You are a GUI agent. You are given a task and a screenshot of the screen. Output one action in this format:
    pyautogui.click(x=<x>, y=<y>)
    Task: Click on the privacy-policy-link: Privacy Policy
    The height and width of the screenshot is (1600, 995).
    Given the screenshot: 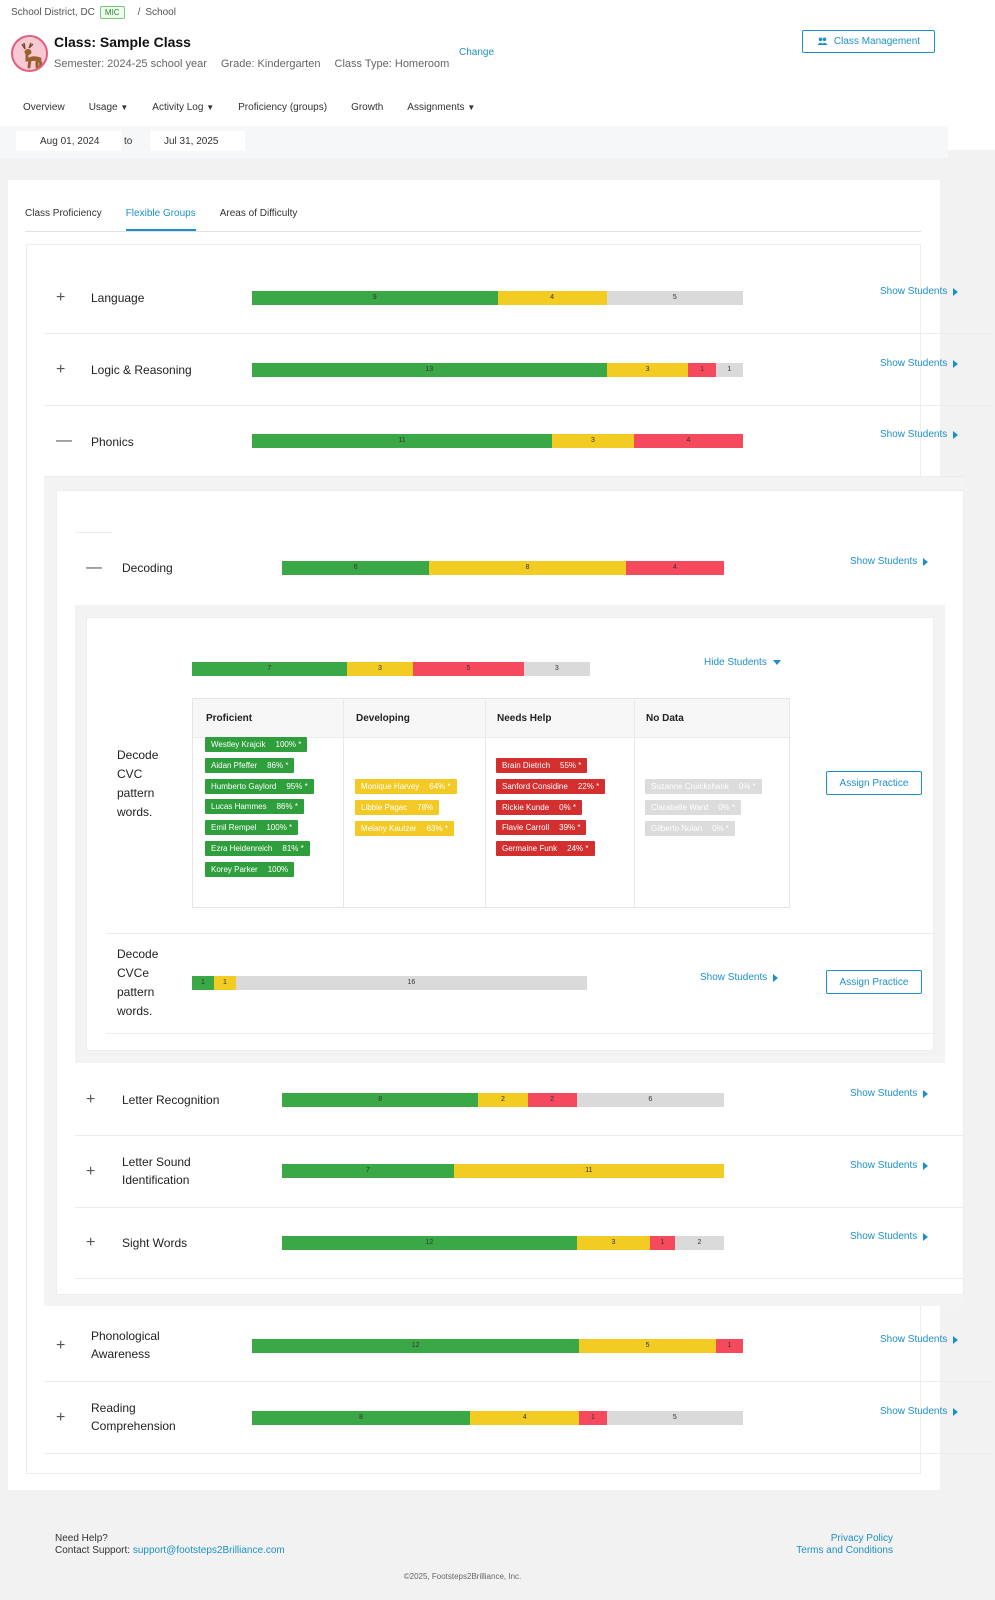 What is the action you would take?
    pyautogui.click(x=861, y=1538)
    